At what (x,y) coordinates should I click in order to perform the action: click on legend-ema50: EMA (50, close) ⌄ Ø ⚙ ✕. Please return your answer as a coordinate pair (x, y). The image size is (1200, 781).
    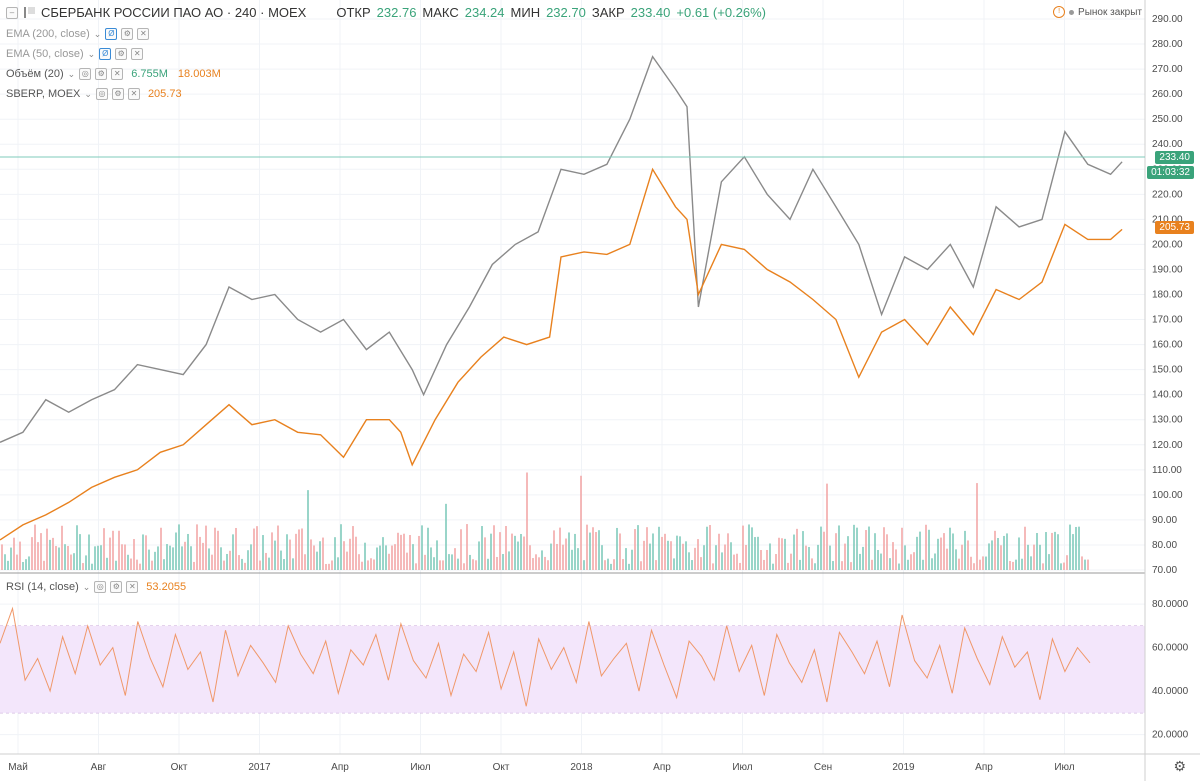
    Looking at the image, I should click on (75, 54).